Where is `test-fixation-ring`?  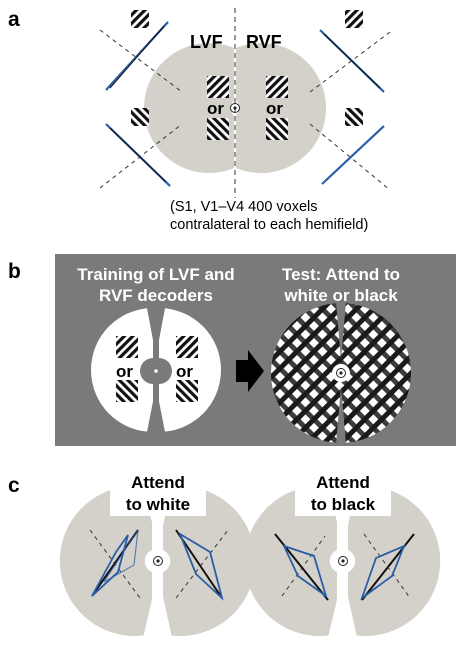
test-fixation-ring is located at coordinates (341, 373).